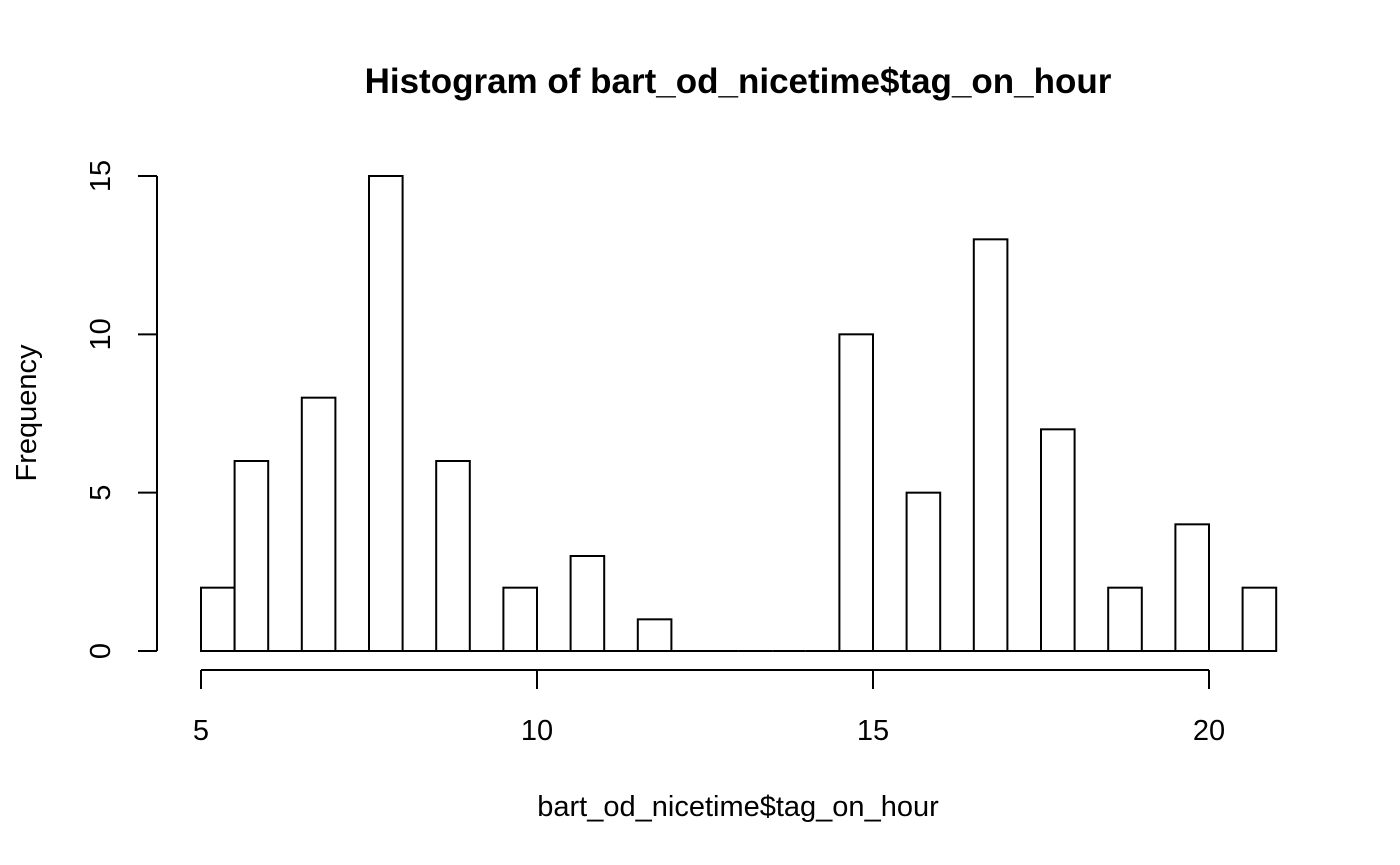  What do you see at coordinates (873, 731) in the screenshot?
I see `x-tick-label: 15` at bounding box center [873, 731].